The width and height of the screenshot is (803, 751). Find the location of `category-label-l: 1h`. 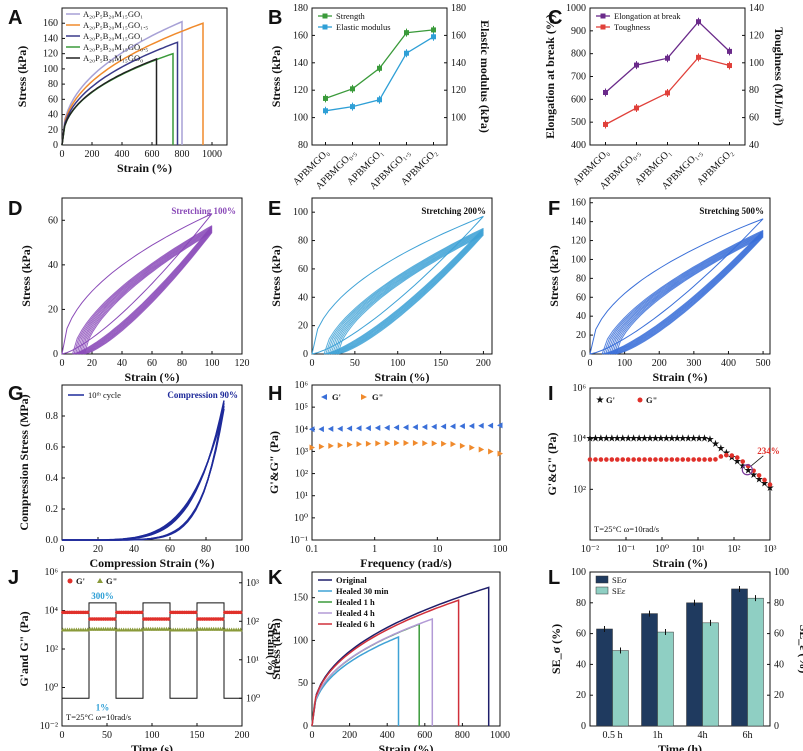

category-label-l: 1h is located at coordinates (658, 735).